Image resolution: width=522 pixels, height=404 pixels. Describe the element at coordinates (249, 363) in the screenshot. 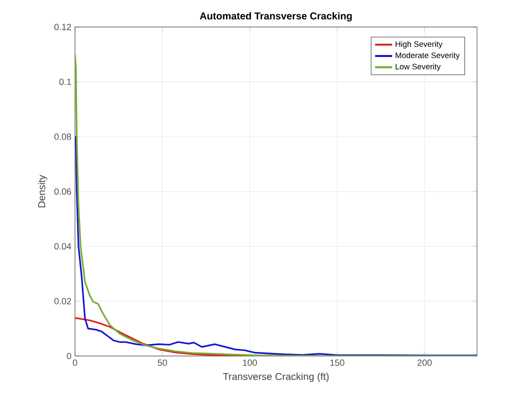

I see `x-tick-label: 100` at that location.